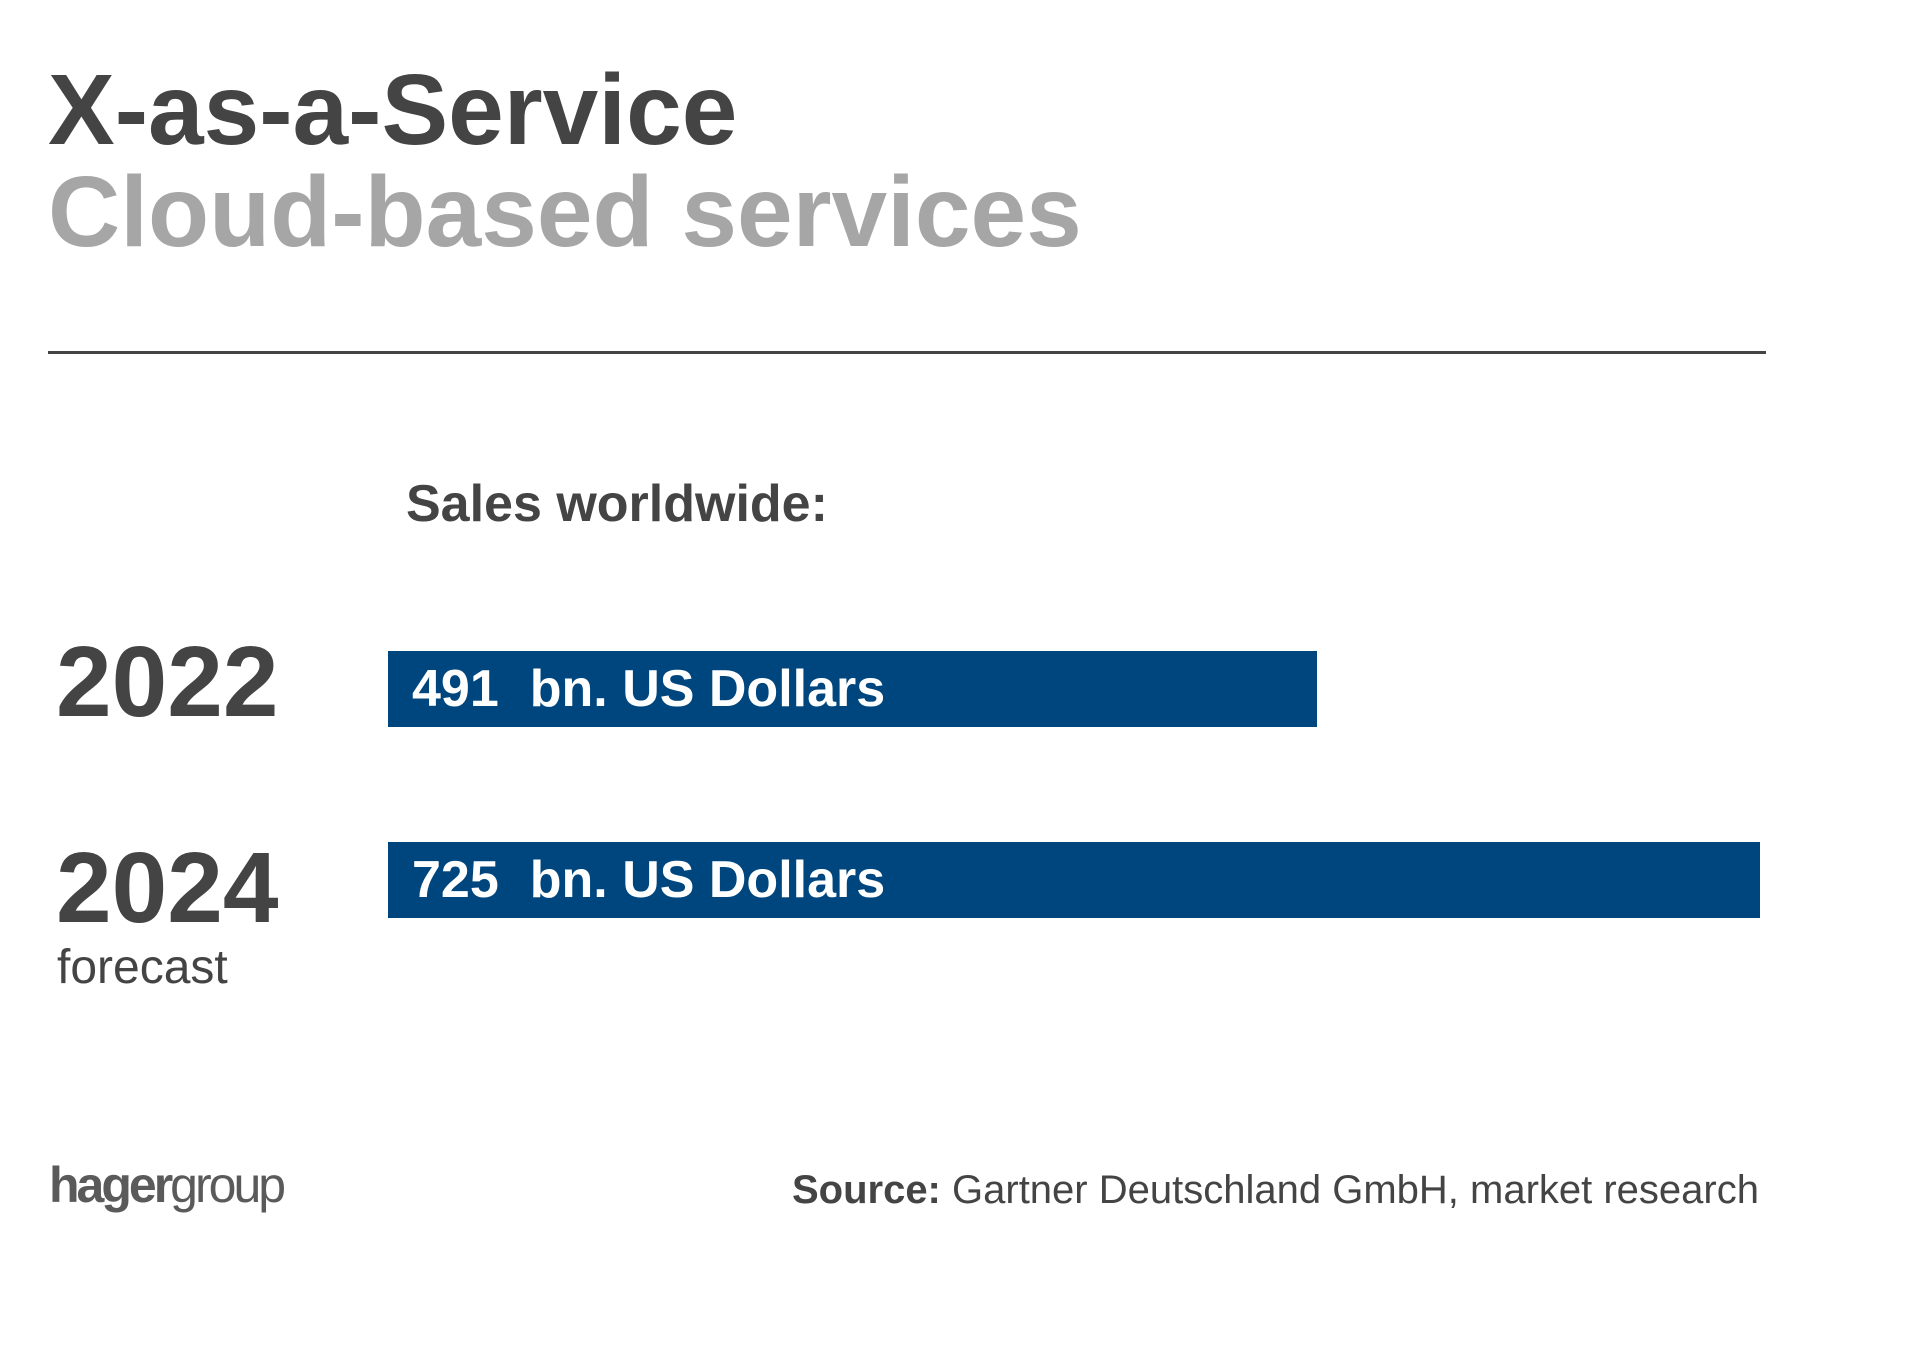  I want to click on title-divider, so click(907, 352).